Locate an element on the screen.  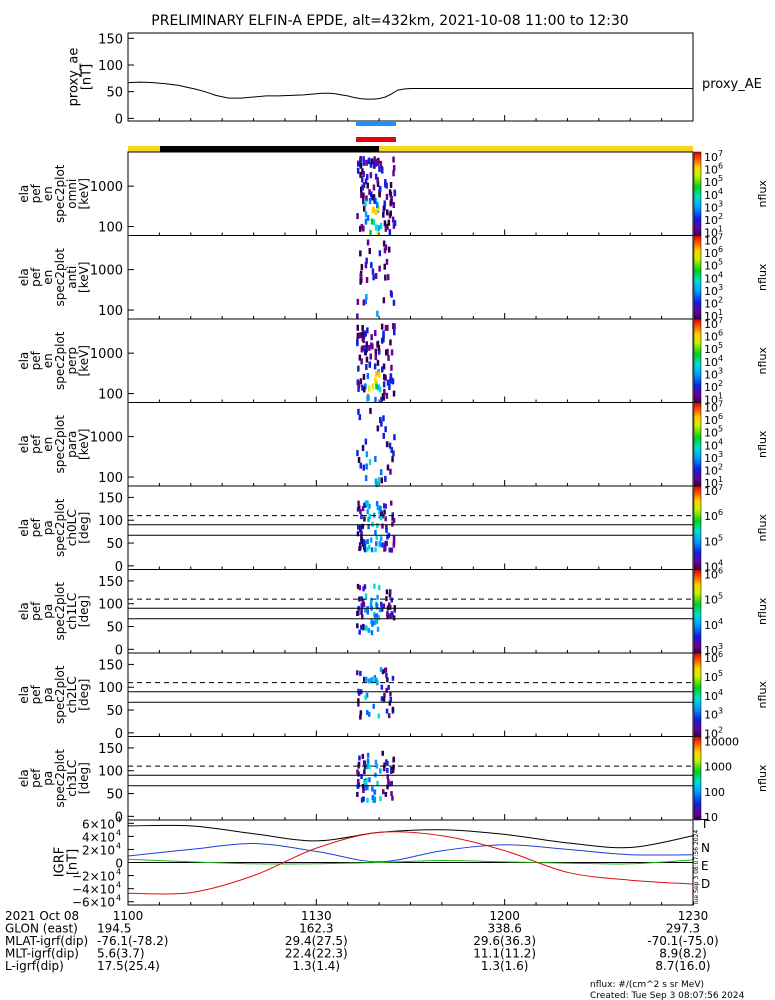
panel-frame is located at coordinates (410, 778).